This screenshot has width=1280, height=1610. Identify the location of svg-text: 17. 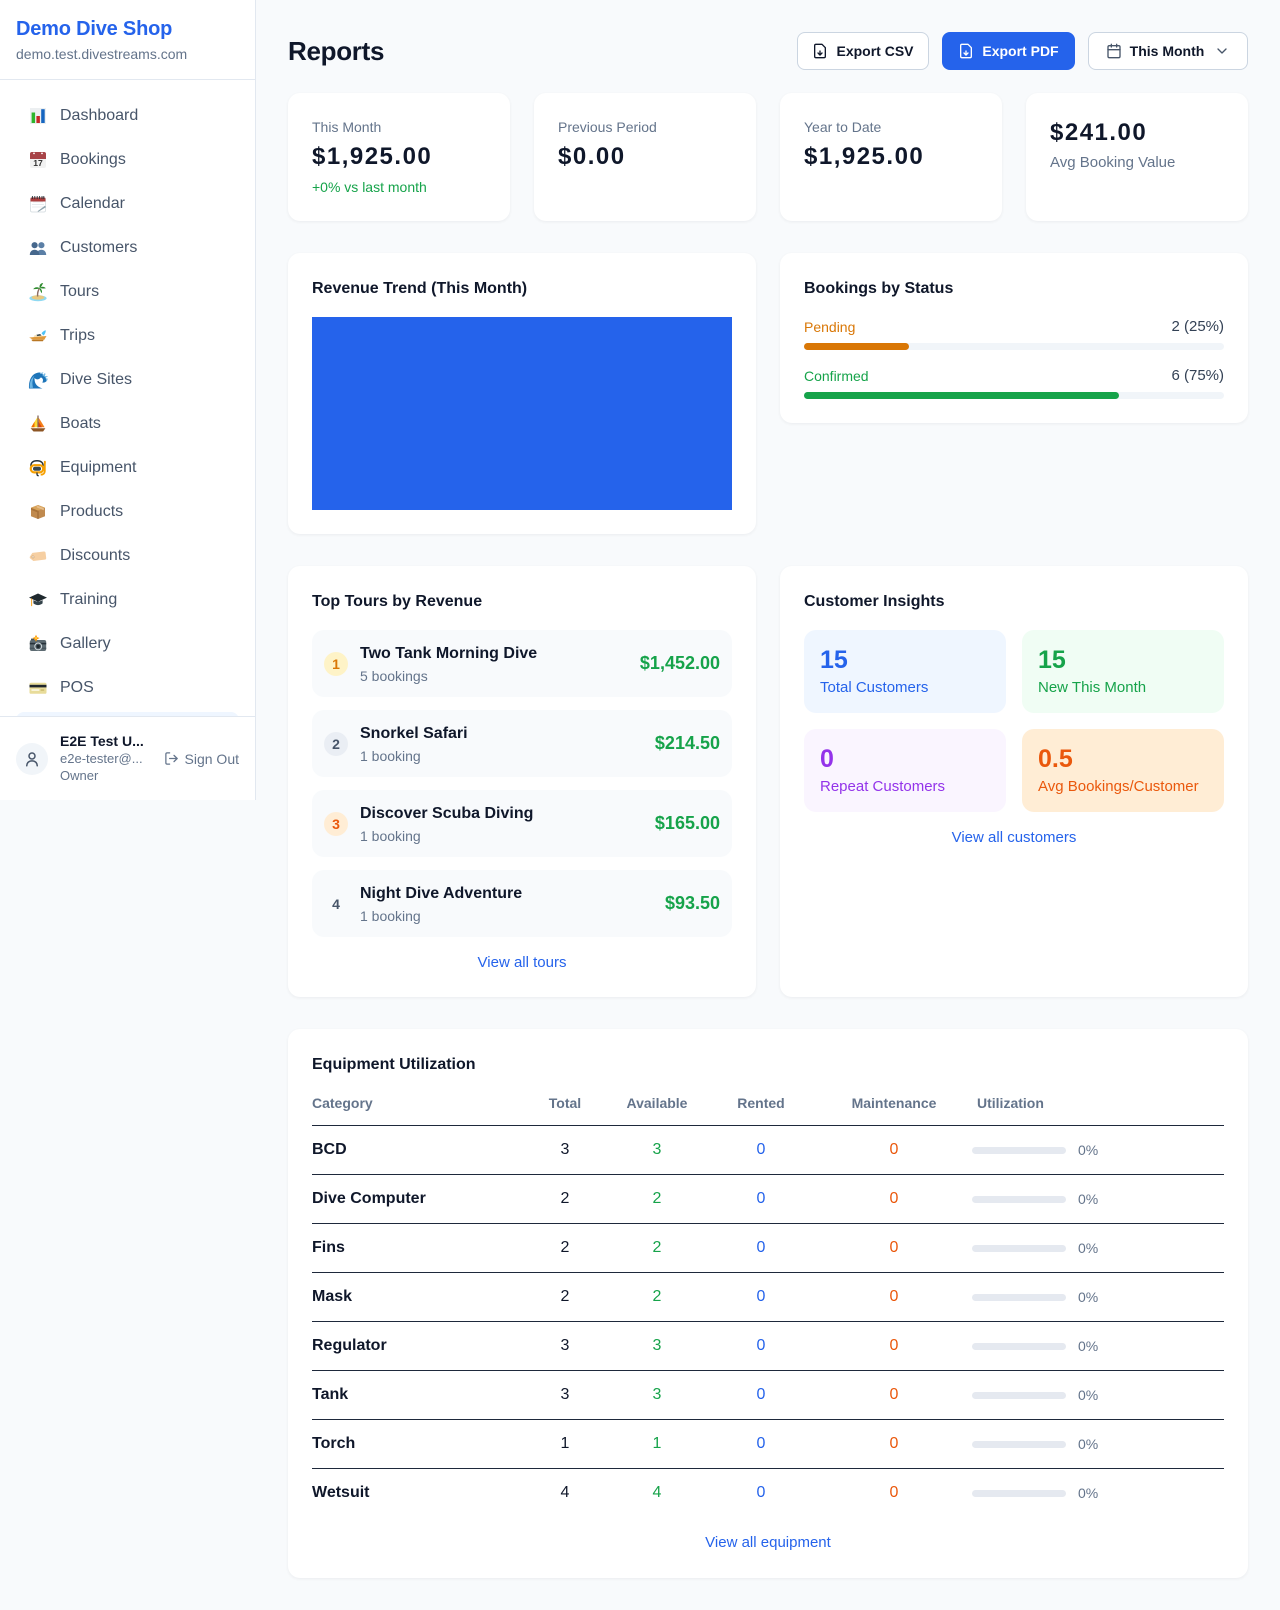
(38, 163).